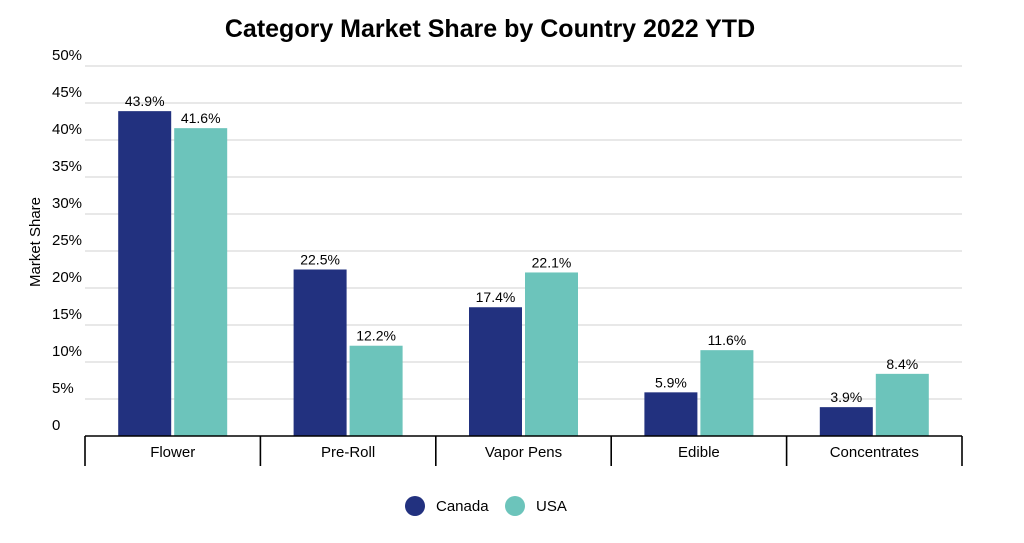 This screenshot has height=543, width=1024. I want to click on x-tick-label: Vapor Pens, so click(523, 452).